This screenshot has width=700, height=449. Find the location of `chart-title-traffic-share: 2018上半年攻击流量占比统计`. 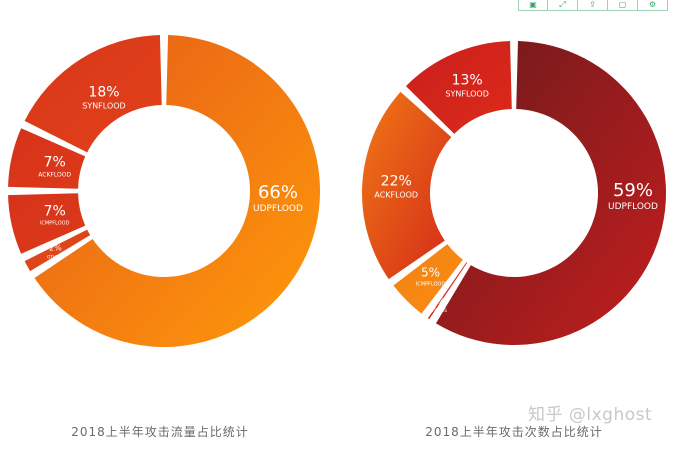

chart-title-traffic-share: 2018上半年攻击流量占比统计 is located at coordinates (160, 432).